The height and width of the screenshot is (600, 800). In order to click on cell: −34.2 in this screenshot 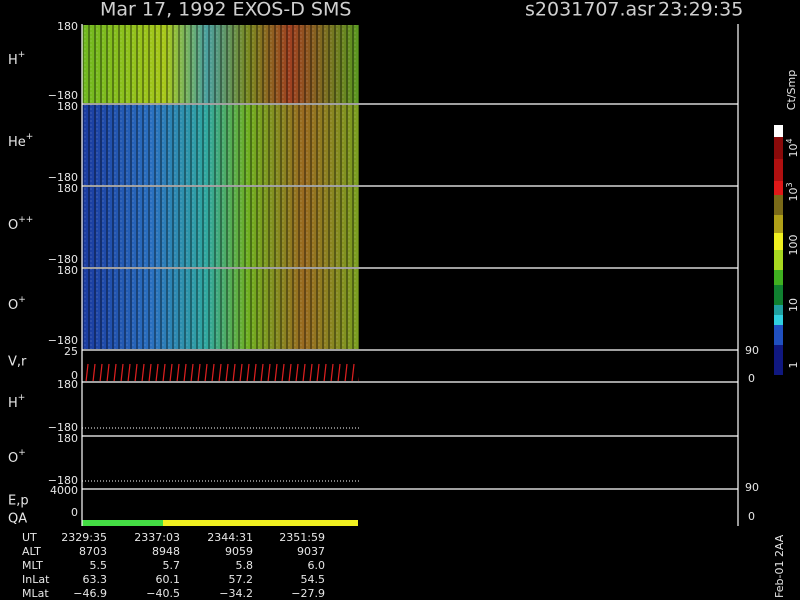, I will do `click(236, 593)`.